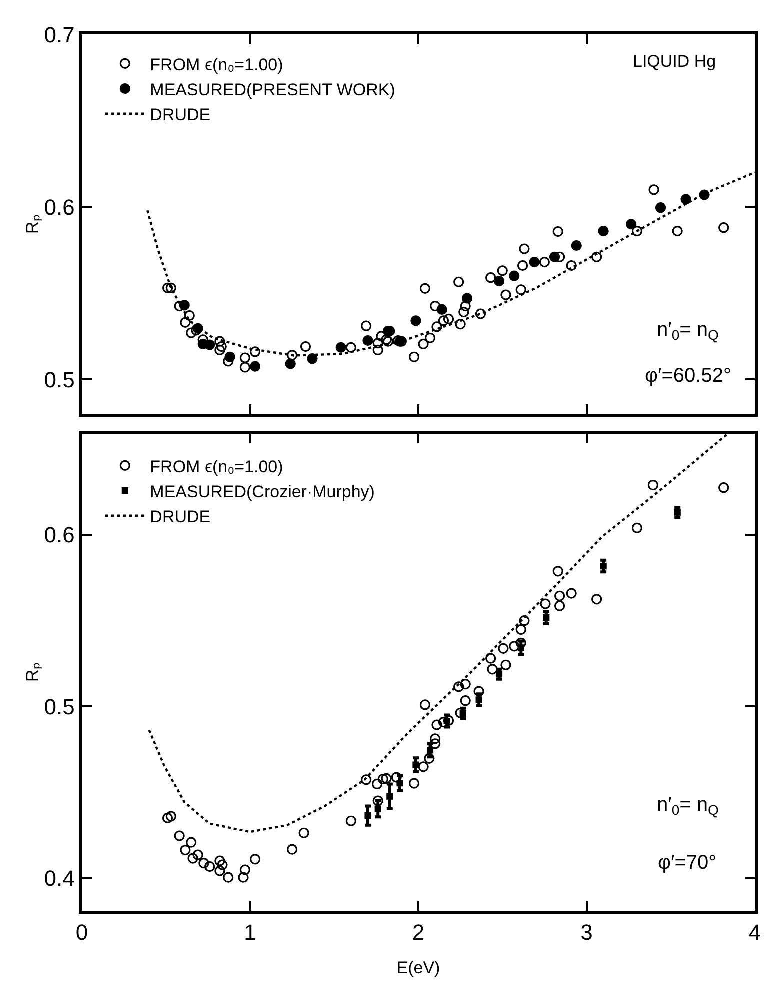  Describe the element at coordinates (250, 933) in the screenshot. I see `x-tick-label: 1` at that location.